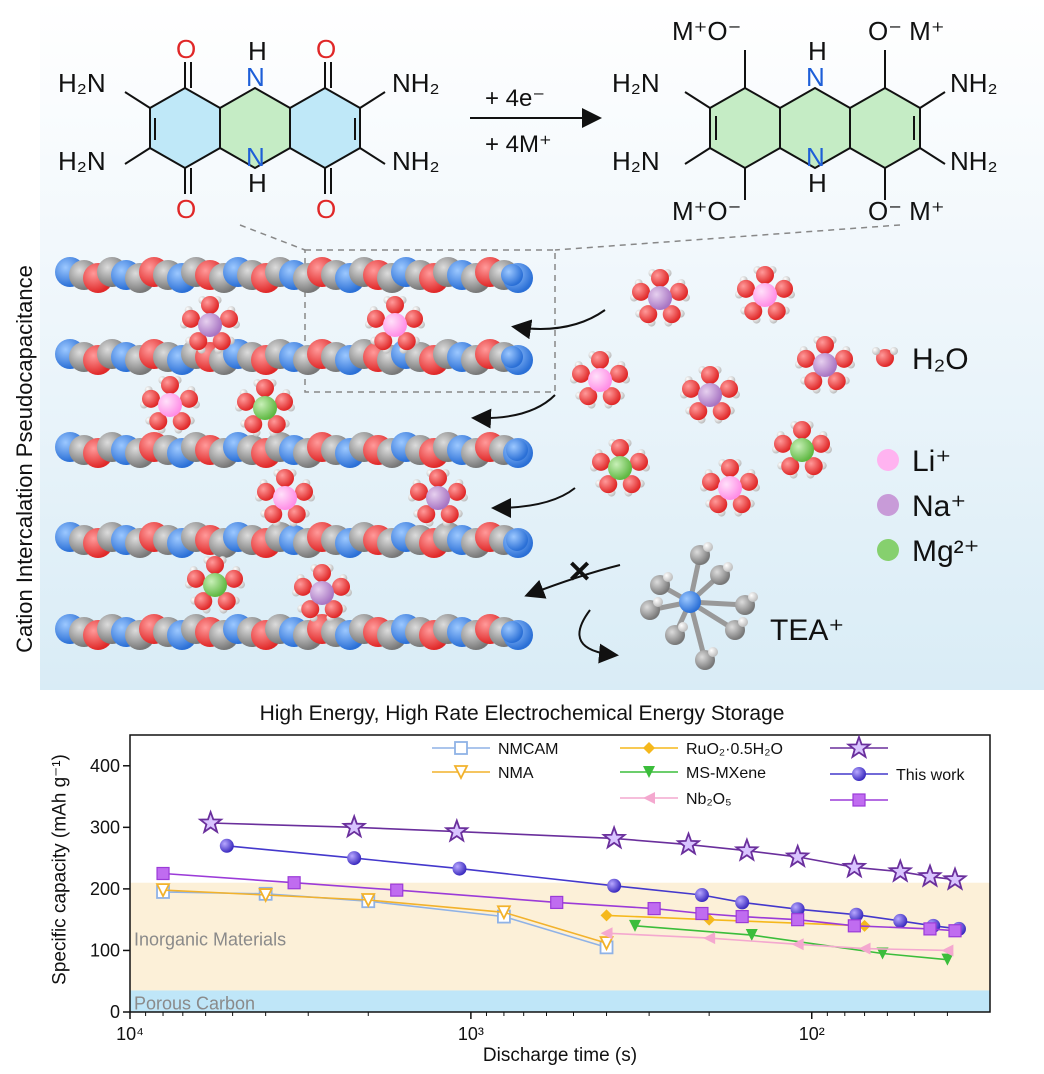 The height and width of the screenshot is (1074, 1044). Describe the element at coordinates (807, 630) in the screenshot. I see `tea-label: TEA⁺` at that location.